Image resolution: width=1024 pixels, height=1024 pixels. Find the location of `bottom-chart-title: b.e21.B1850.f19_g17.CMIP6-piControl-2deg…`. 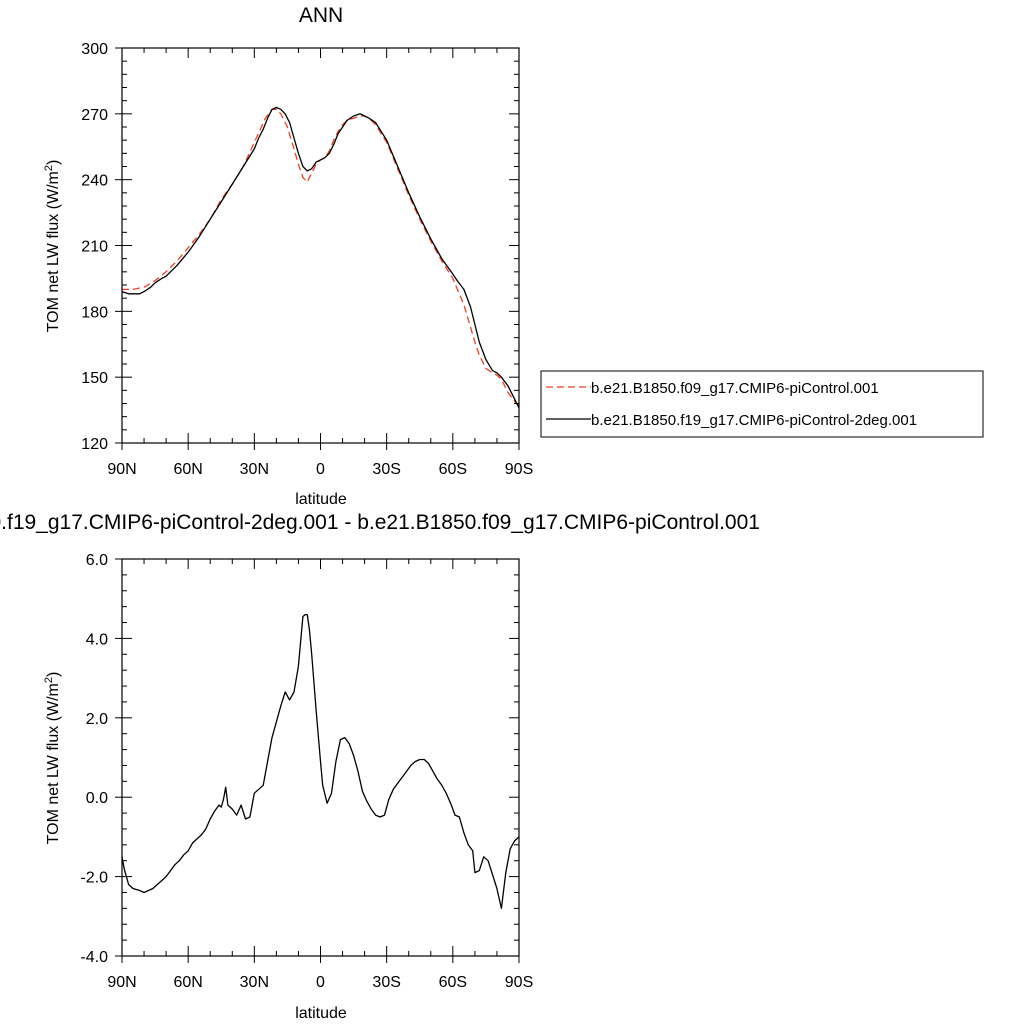

bottom-chart-title: b.e21.B1850.f19_g17.CMIP6-piControl-2deg… is located at coordinates (380, 522).